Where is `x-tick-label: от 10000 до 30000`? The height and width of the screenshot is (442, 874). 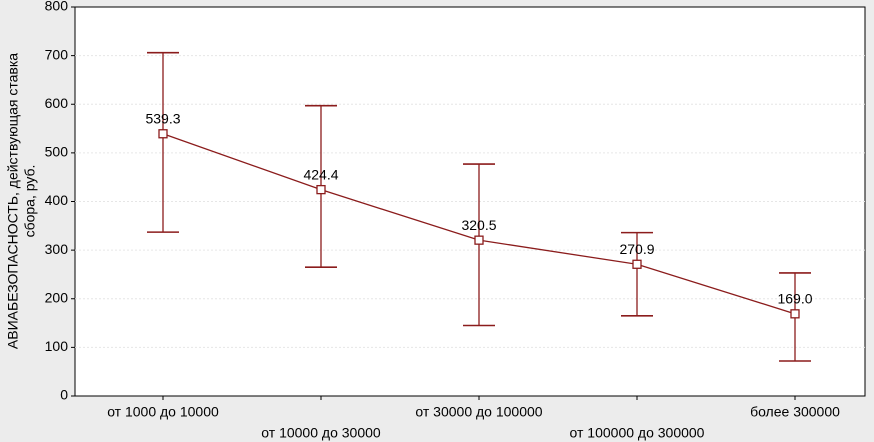
x-tick-label: от 10000 до 30000 is located at coordinates (321, 433).